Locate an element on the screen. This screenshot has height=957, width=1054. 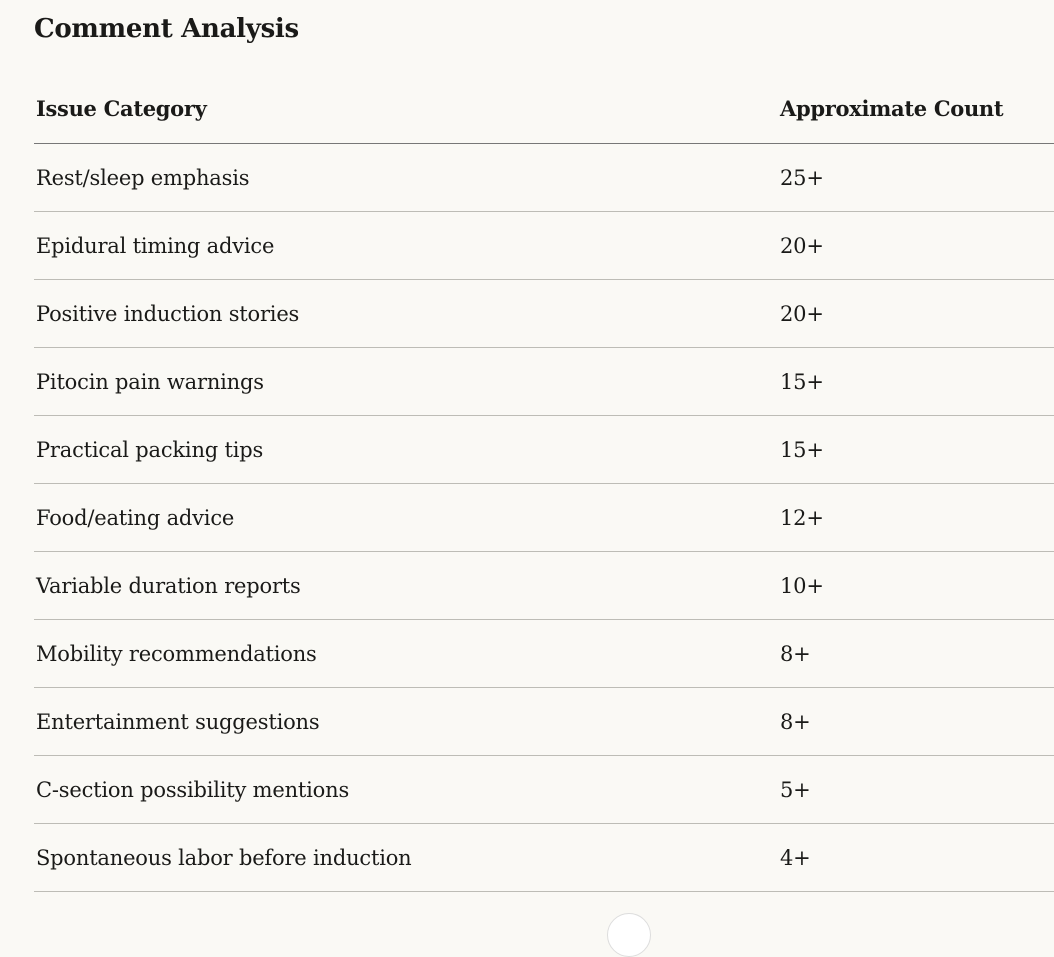
issue-category-cell: Epidural timing advice is located at coordinates (406, 245).